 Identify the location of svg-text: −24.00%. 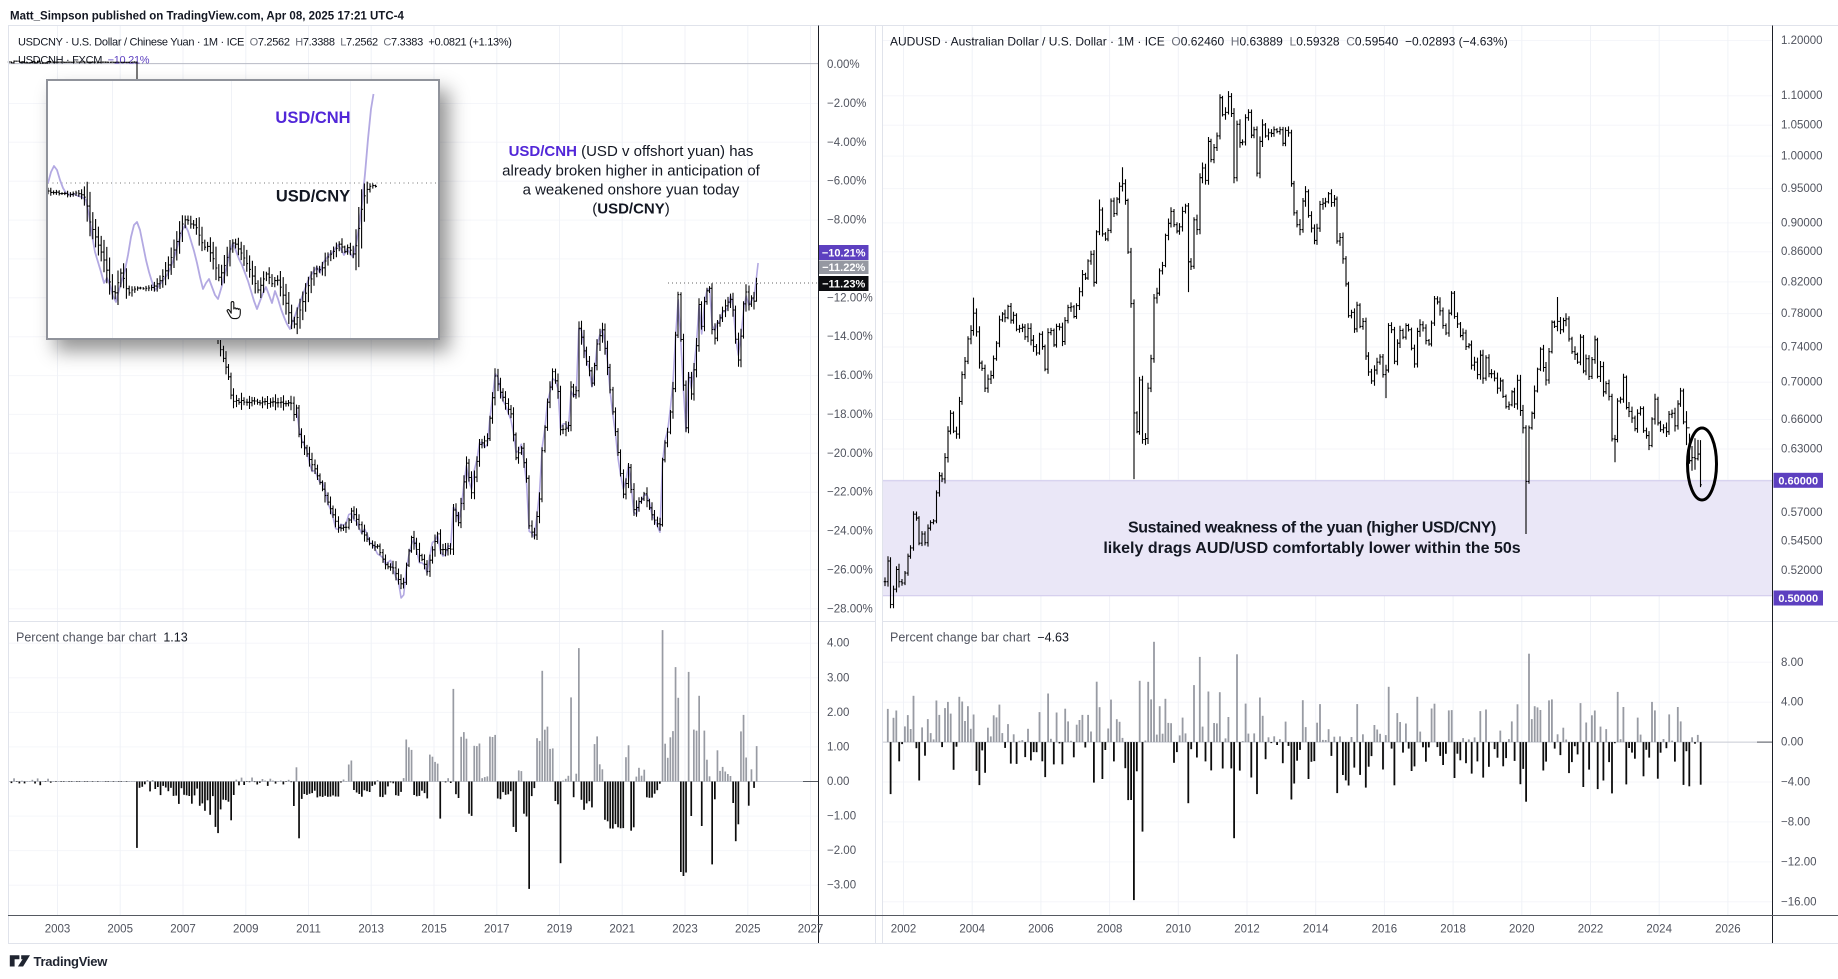
(850, 532).